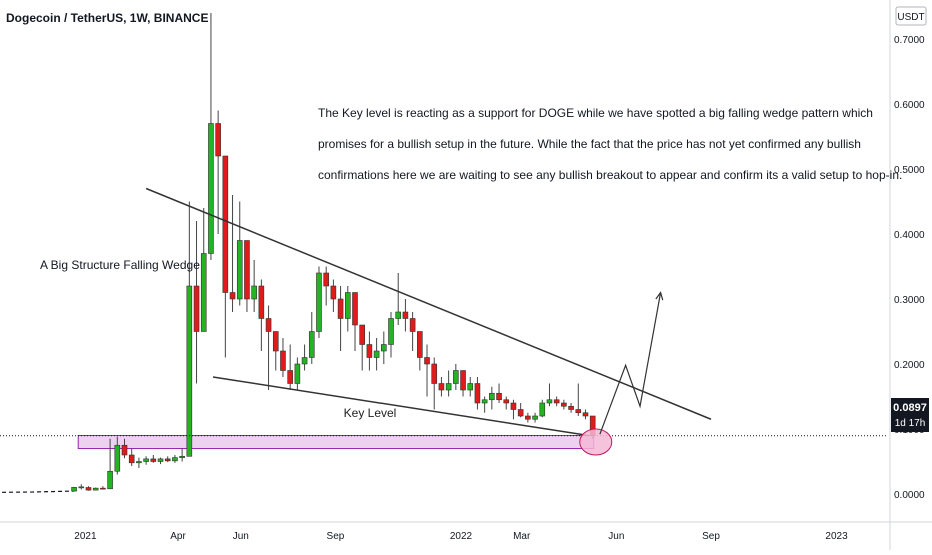  I want to click on key-level-zone-group, so click(336, 442).